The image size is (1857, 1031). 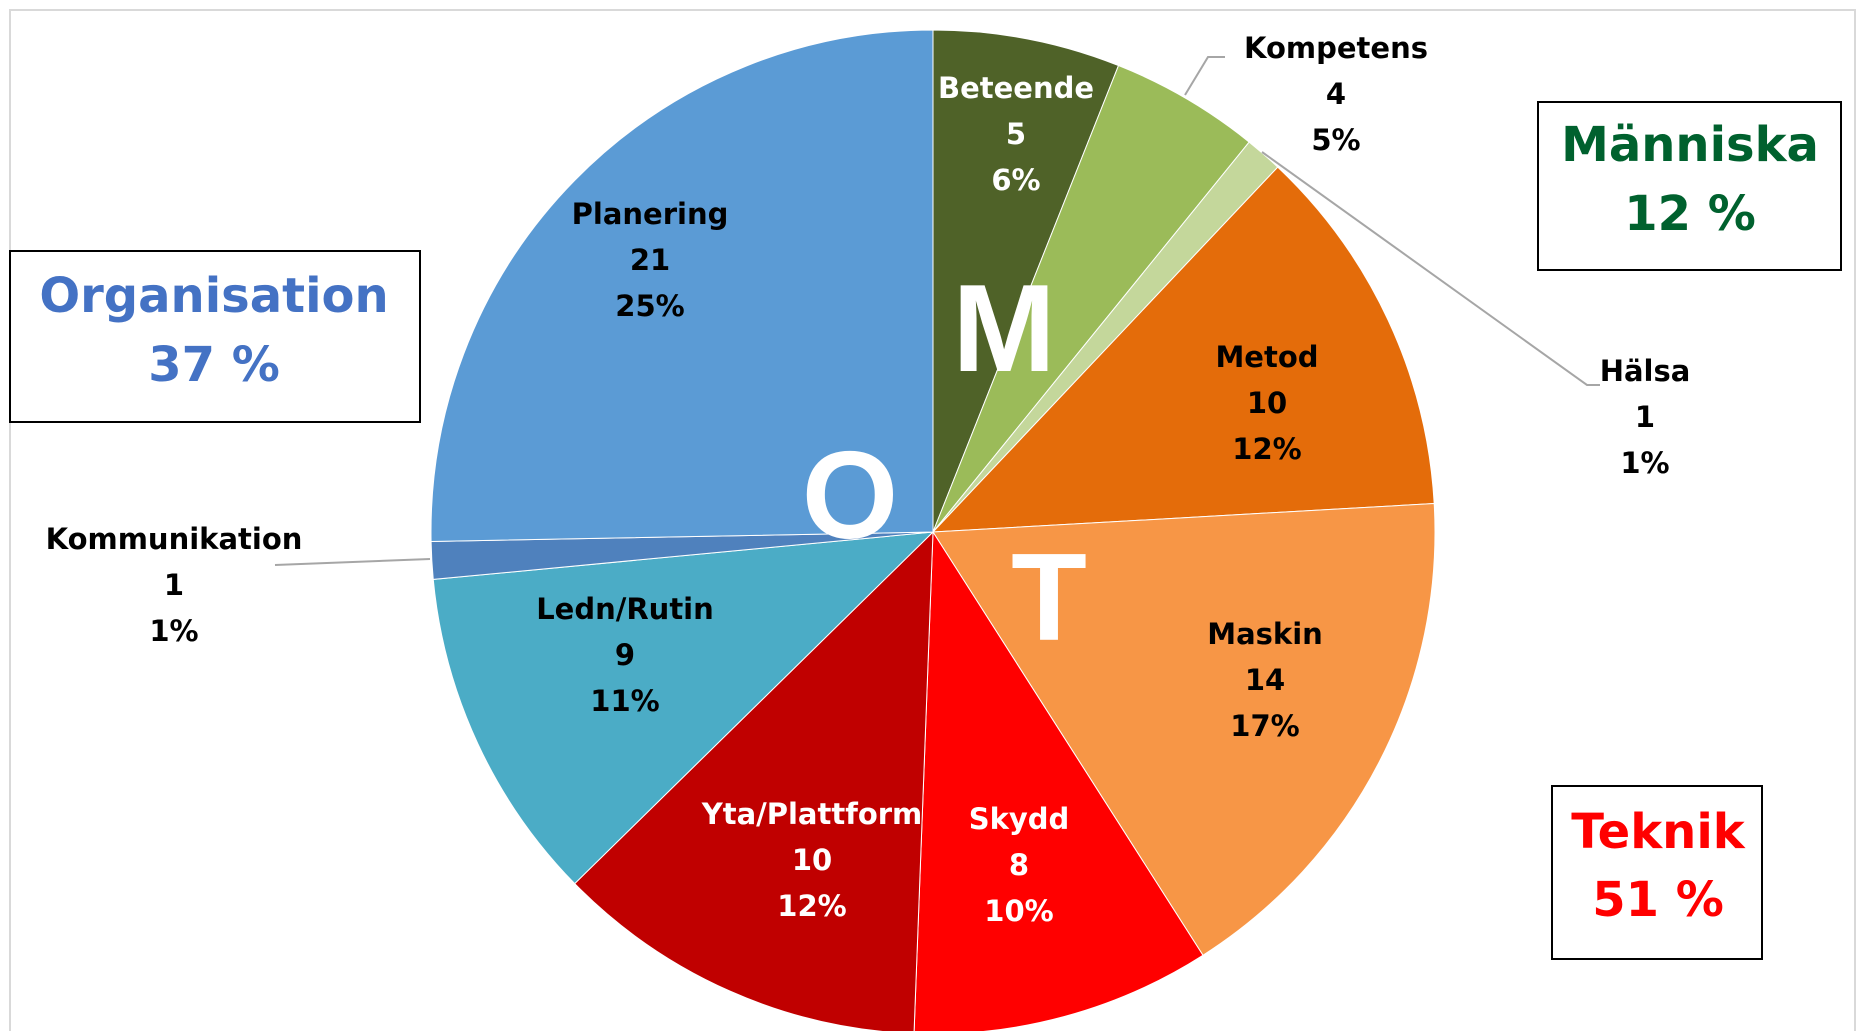 What do you see at coordinates (1264, 726) in the screenshot?
I see `slice-percent: 17%` at bounding box center [1264, 726].